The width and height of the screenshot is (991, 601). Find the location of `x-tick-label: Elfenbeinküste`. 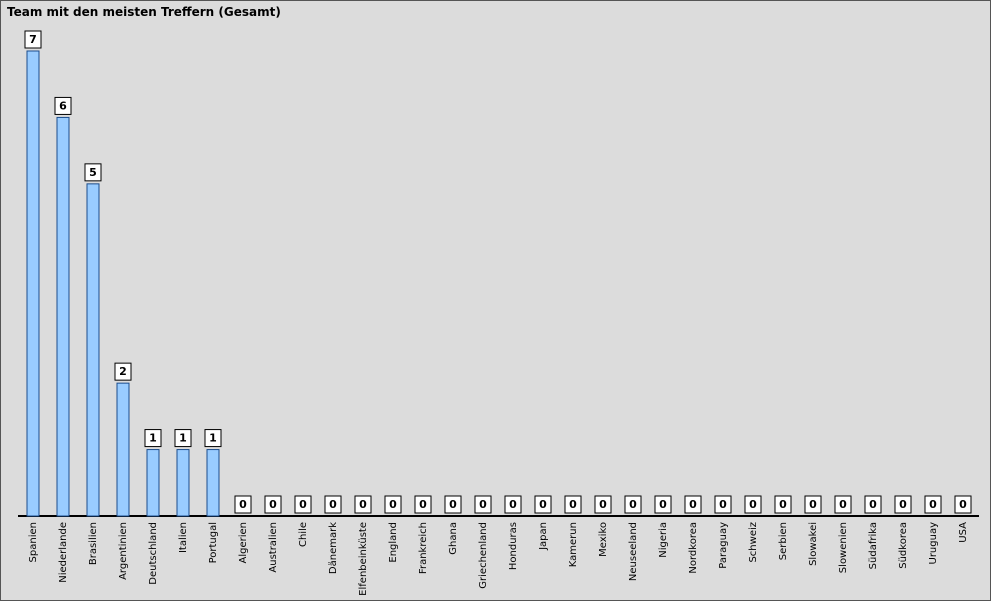

x-tick-label: Elfenbeinküste is located at coordinates (363, 559).